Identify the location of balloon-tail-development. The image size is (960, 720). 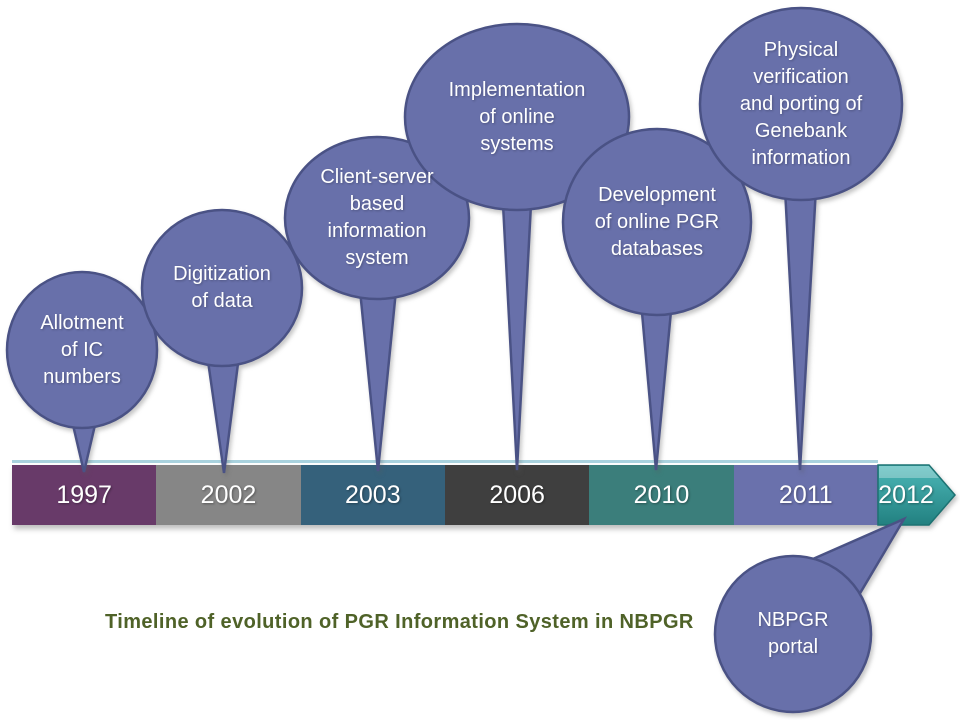
(656, 379).